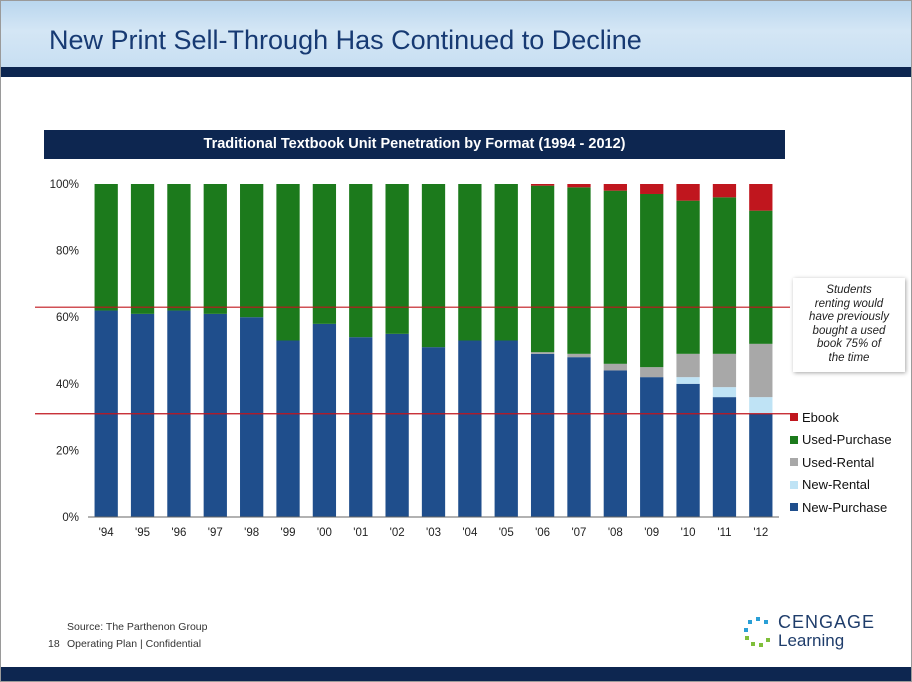  I want to click on cengage-logo-icon, so click(757, 632).